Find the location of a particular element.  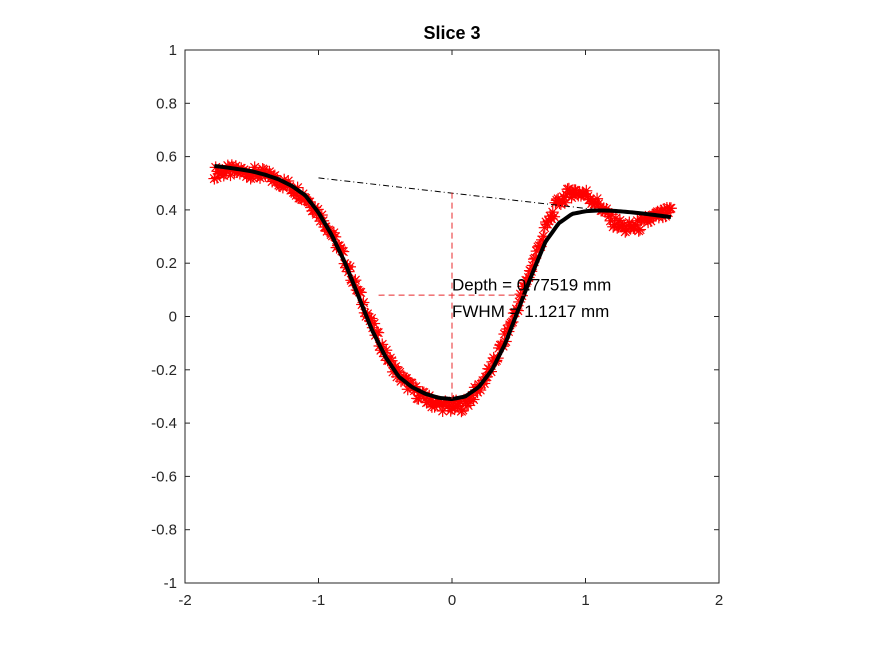

x-tick-label: 1 is located at coordinates (585, 600).